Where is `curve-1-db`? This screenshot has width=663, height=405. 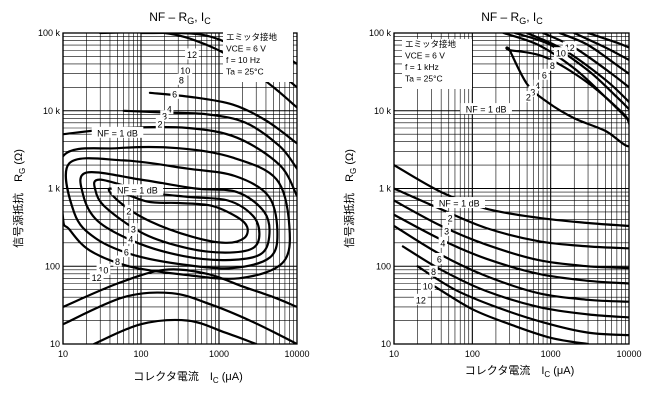 curve-1-db is located at coordinates (178, 215).